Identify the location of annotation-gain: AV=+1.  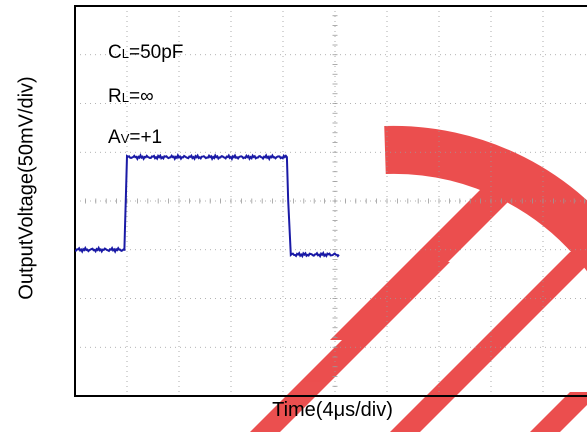
(135, 137).